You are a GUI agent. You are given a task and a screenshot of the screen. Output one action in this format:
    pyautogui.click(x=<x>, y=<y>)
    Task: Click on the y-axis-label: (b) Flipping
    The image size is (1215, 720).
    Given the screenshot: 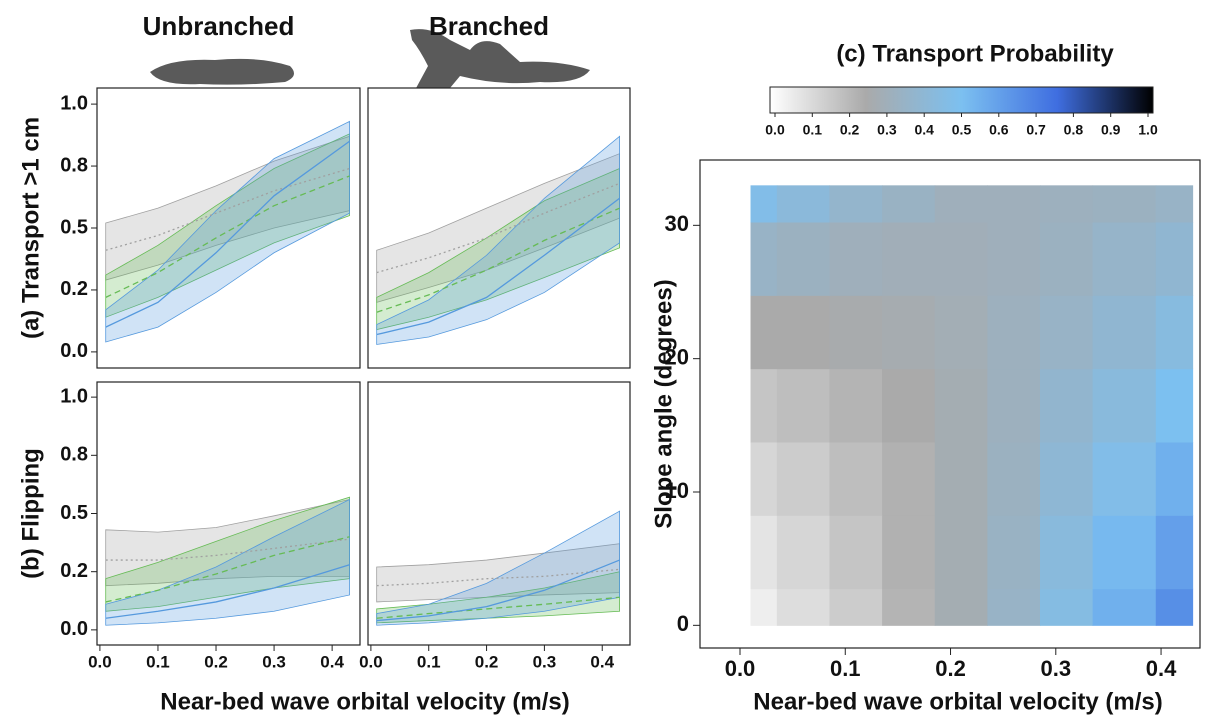 What is the action you would take?
    pyautogui.click(x=30, y=513)
    